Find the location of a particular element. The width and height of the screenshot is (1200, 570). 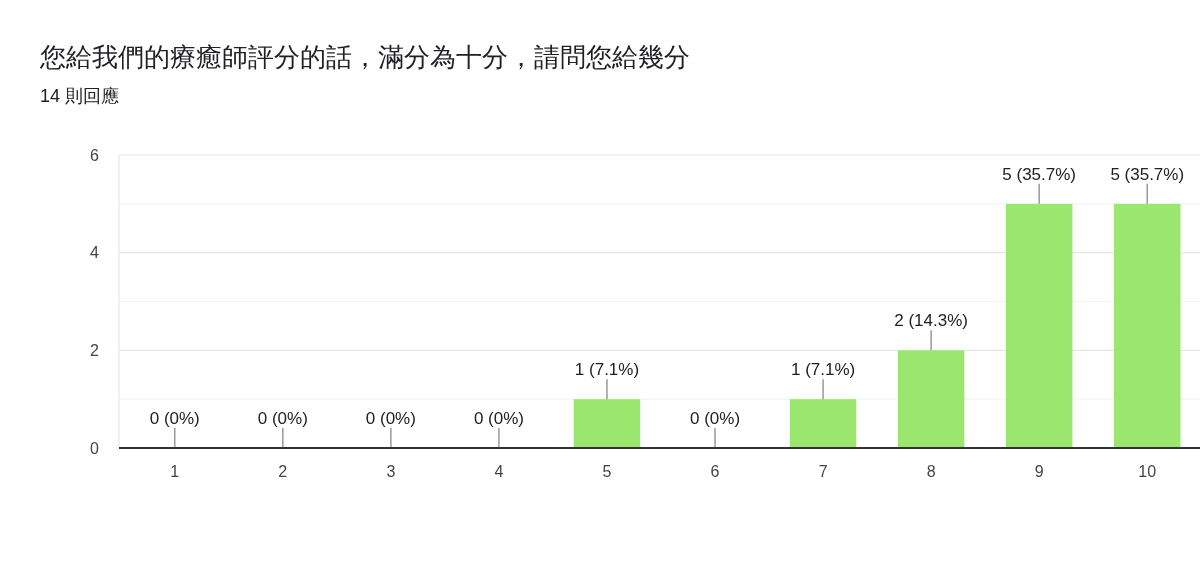

y-tick-label: 6 is located at coordinates (95, 155).